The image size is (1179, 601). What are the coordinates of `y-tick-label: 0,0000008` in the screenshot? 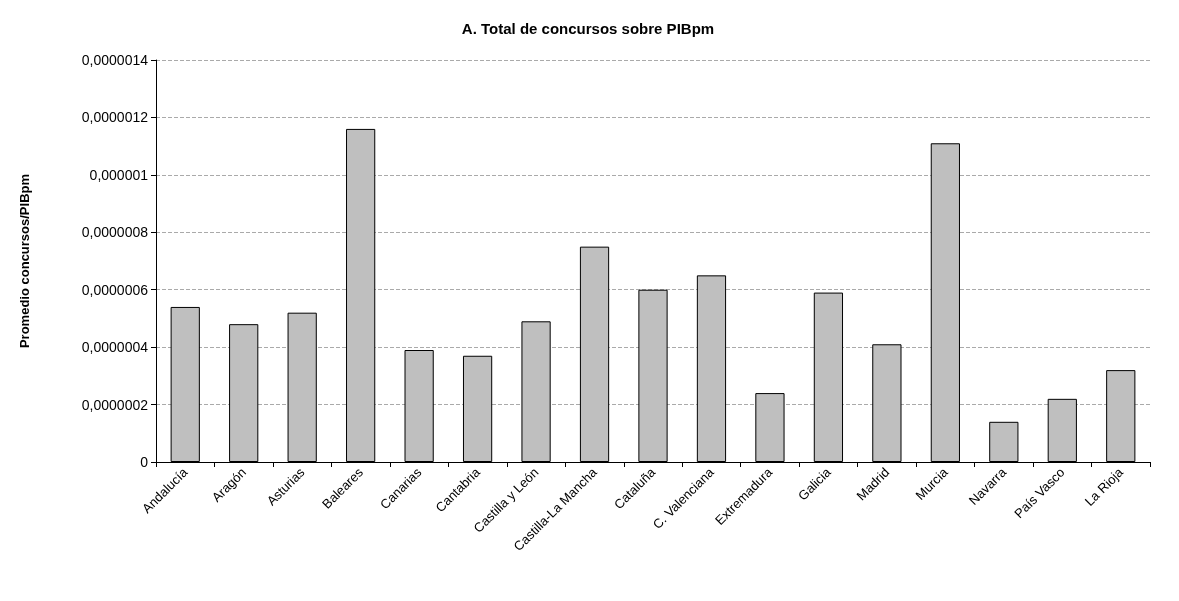 It's located at (115, 232).